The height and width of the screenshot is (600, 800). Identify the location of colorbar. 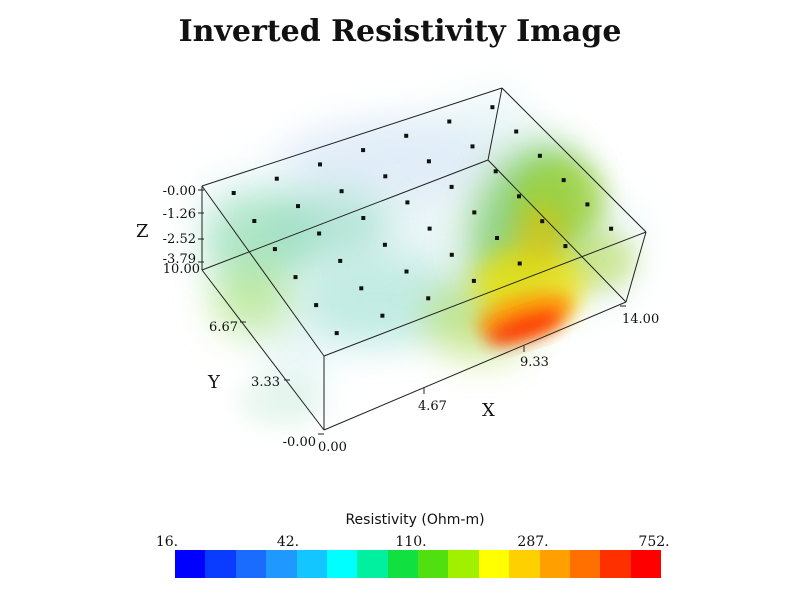
(418, 564).